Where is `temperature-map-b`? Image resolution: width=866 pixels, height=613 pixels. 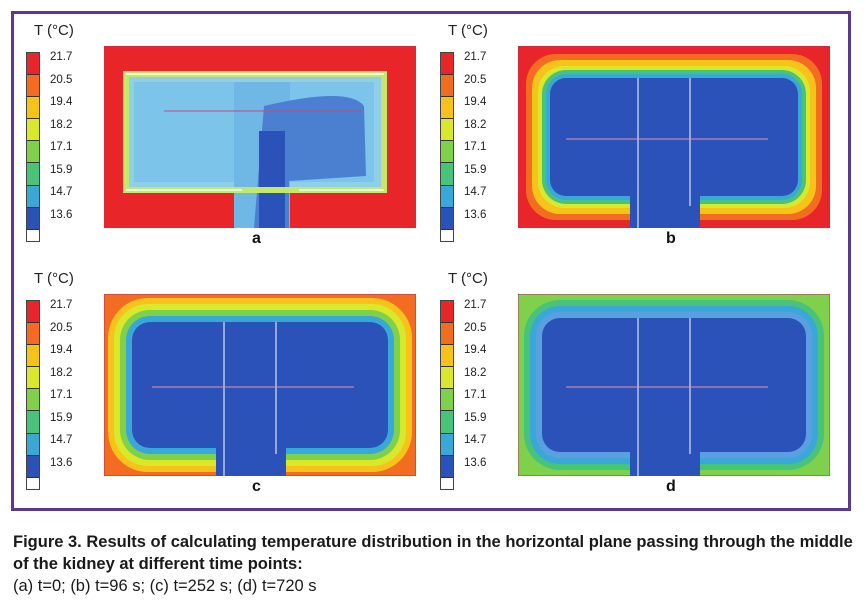
temperature-map-b is located at coordinates (674, 137).